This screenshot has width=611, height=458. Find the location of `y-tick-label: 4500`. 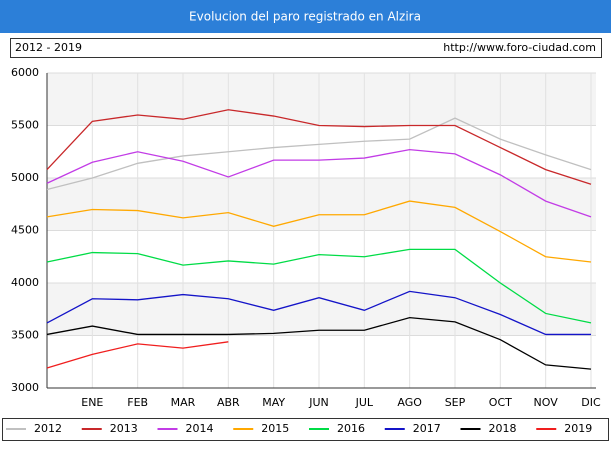

y-tick-label: 4500 is located at coordinates (25, 230).